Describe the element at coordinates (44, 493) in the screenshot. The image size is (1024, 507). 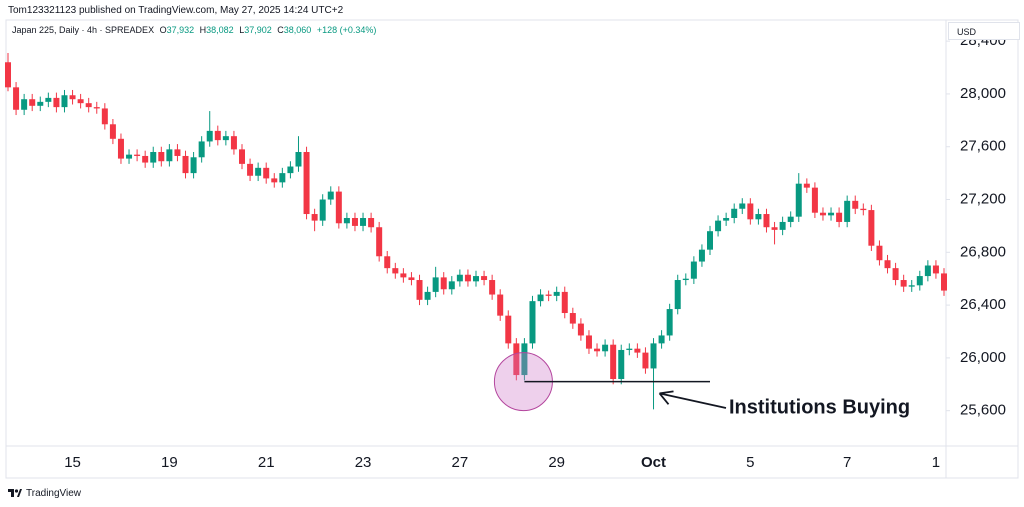
I see `footer: TradingView` at that location.